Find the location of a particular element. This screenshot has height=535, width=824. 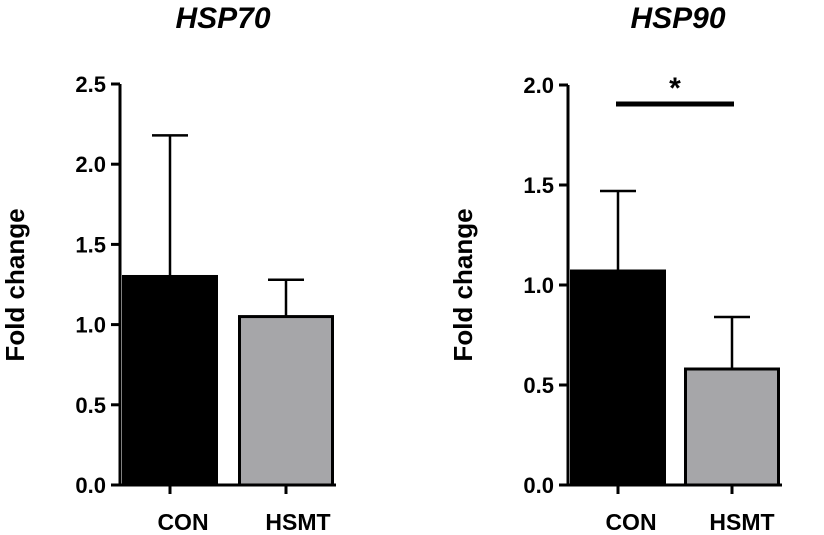

chart-title: HSP70 is located at coordinates (222, 18).